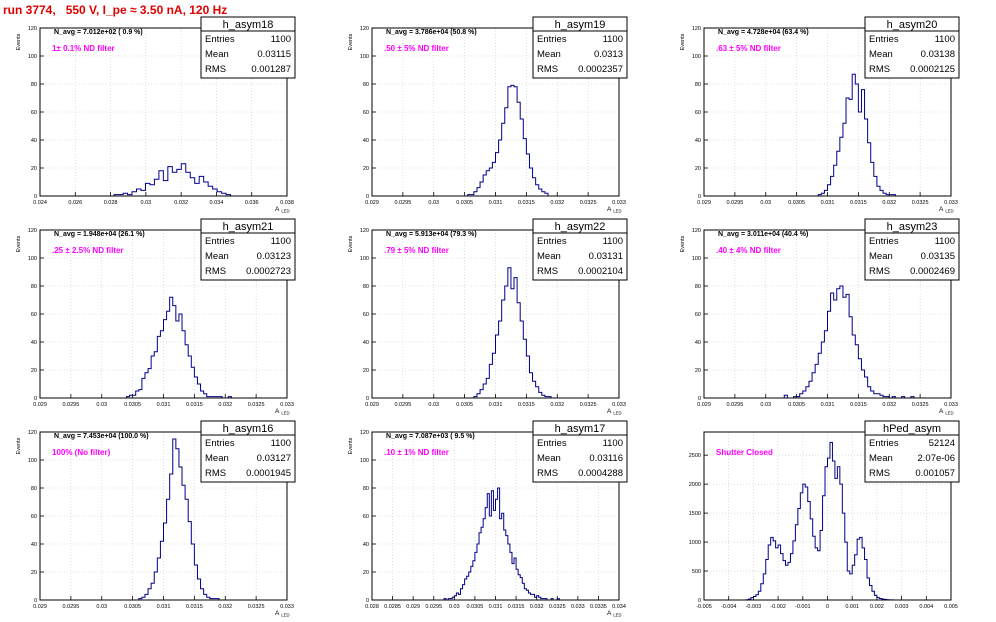 The image size is (996, 622). Describe the element at coordinates (600, 473) in the screenshot. I see `stats-rms-value: 0.0004288` at that location.